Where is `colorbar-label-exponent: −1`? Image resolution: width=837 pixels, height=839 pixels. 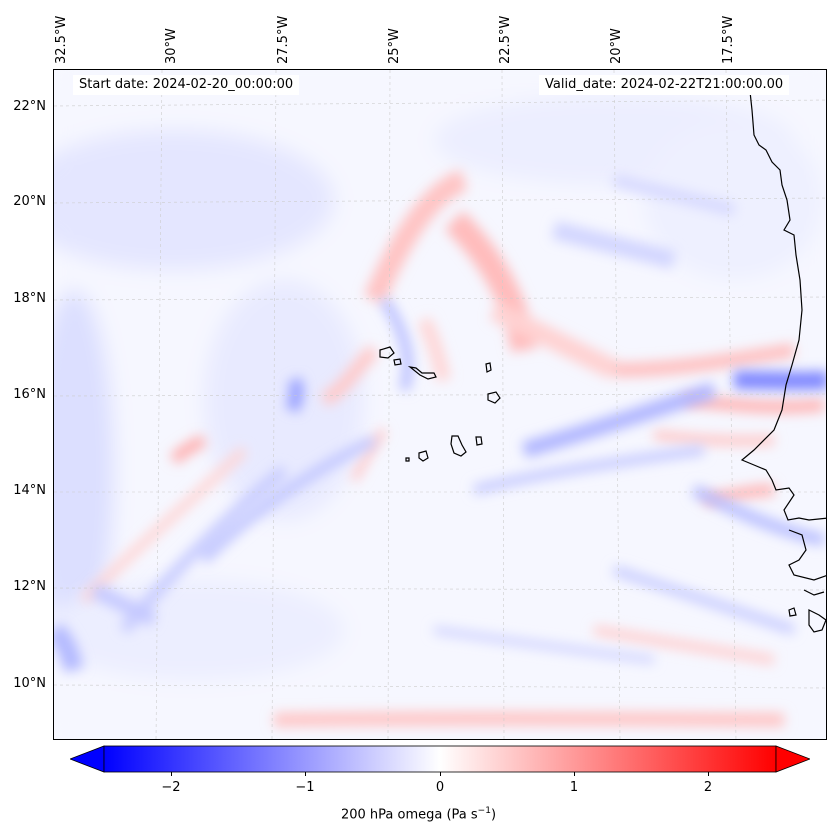
colorbar-label-exponent: −1 is located at coordinates (484, 811).